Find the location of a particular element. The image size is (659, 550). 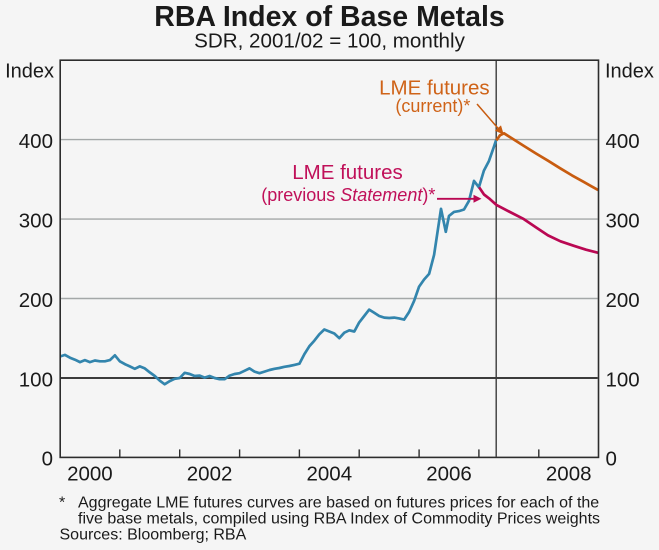

svg-text: 2000 is located at coordinates (90, 474).